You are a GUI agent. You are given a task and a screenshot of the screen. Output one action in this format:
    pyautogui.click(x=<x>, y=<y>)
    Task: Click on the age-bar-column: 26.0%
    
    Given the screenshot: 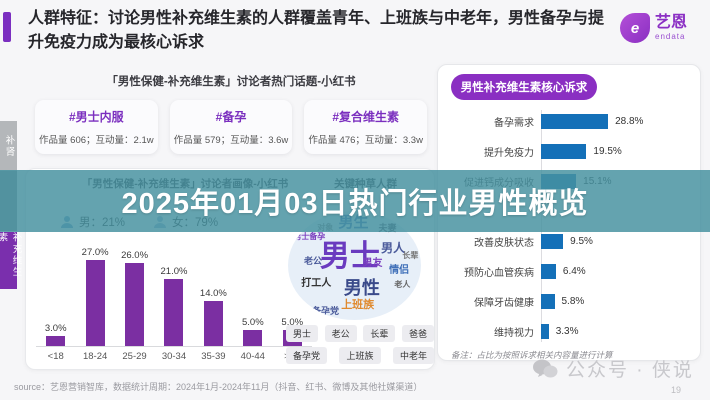 What is the action you would take?
    pyautogui.click(x=134, y=298)
    